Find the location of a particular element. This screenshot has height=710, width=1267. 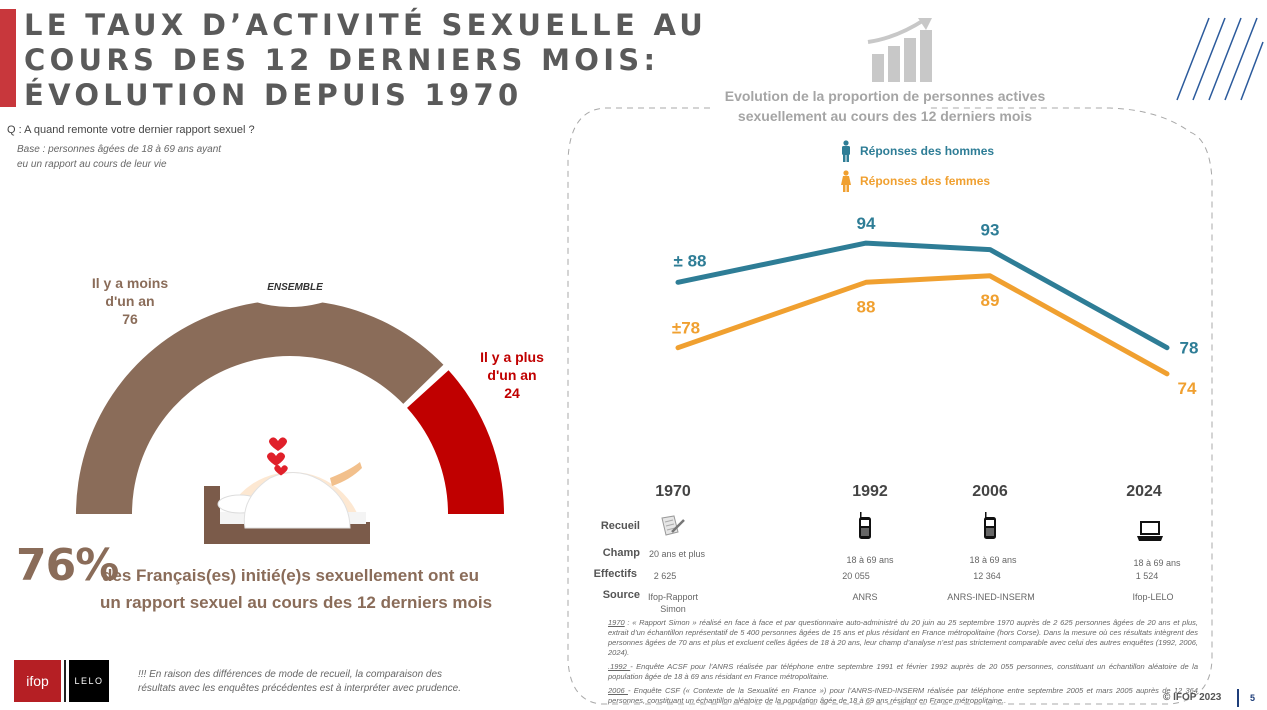

champ-1970: 20 ans et plus is located at coordinates (677, 554).